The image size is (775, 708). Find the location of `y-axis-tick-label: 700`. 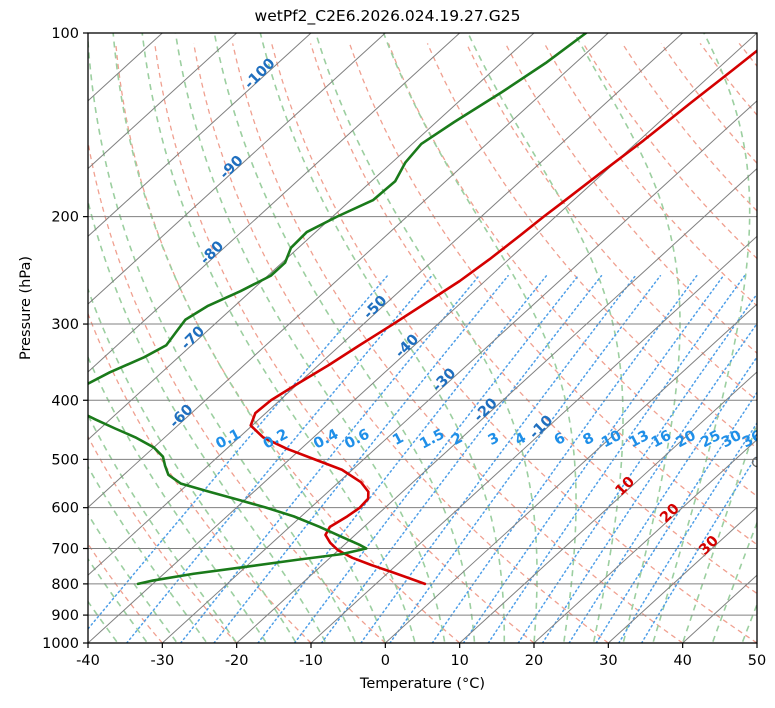

y-axis-tick-label: 700 is located at coordinates (65, 550).